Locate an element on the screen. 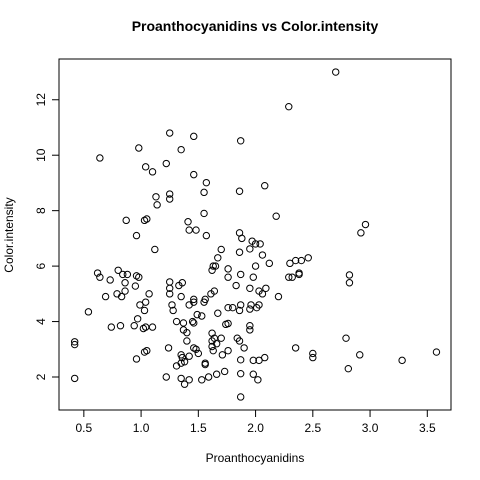  y-axis-label: Color.intensity is located at coordinates (9, 234).